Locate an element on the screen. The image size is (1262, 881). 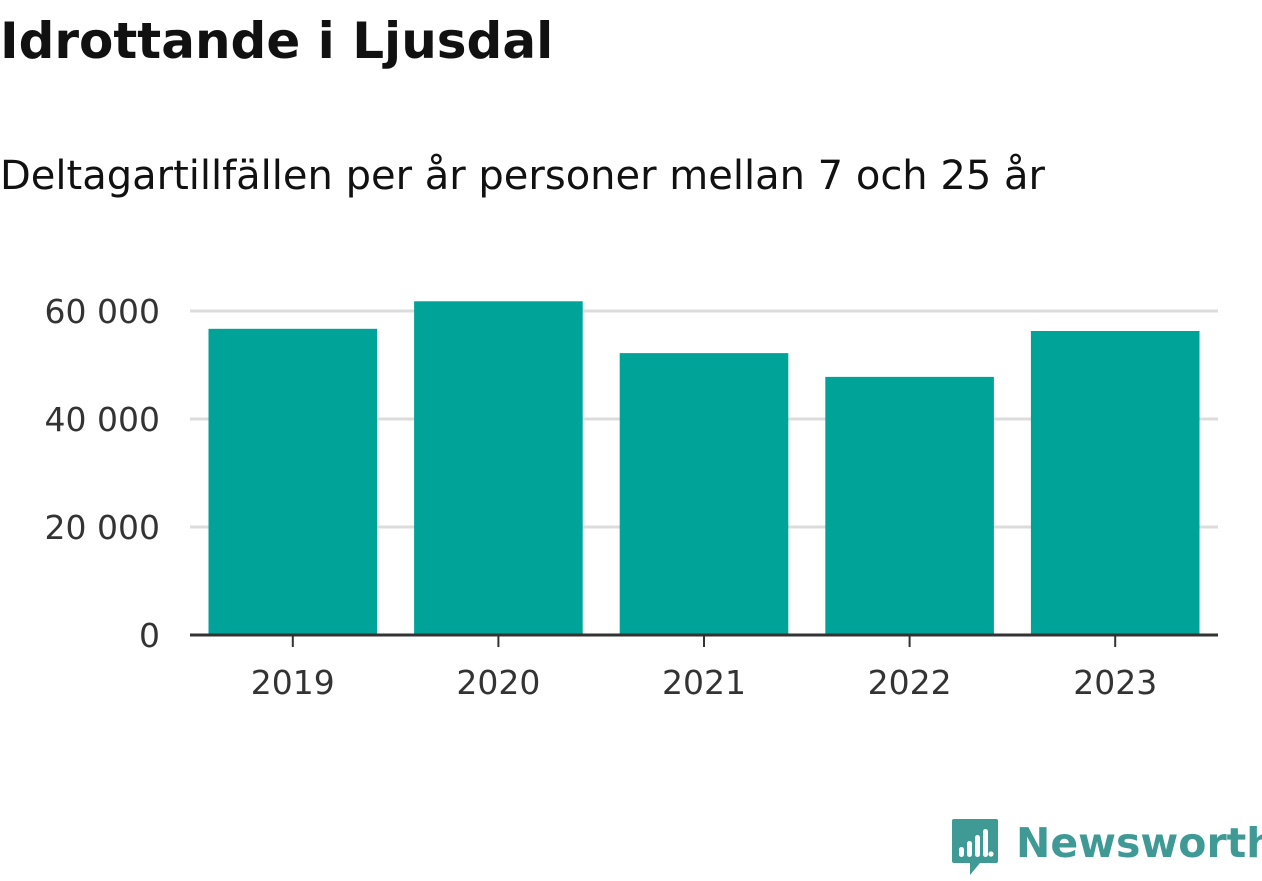
bar-2023 is located at coordinates (1115, 482).